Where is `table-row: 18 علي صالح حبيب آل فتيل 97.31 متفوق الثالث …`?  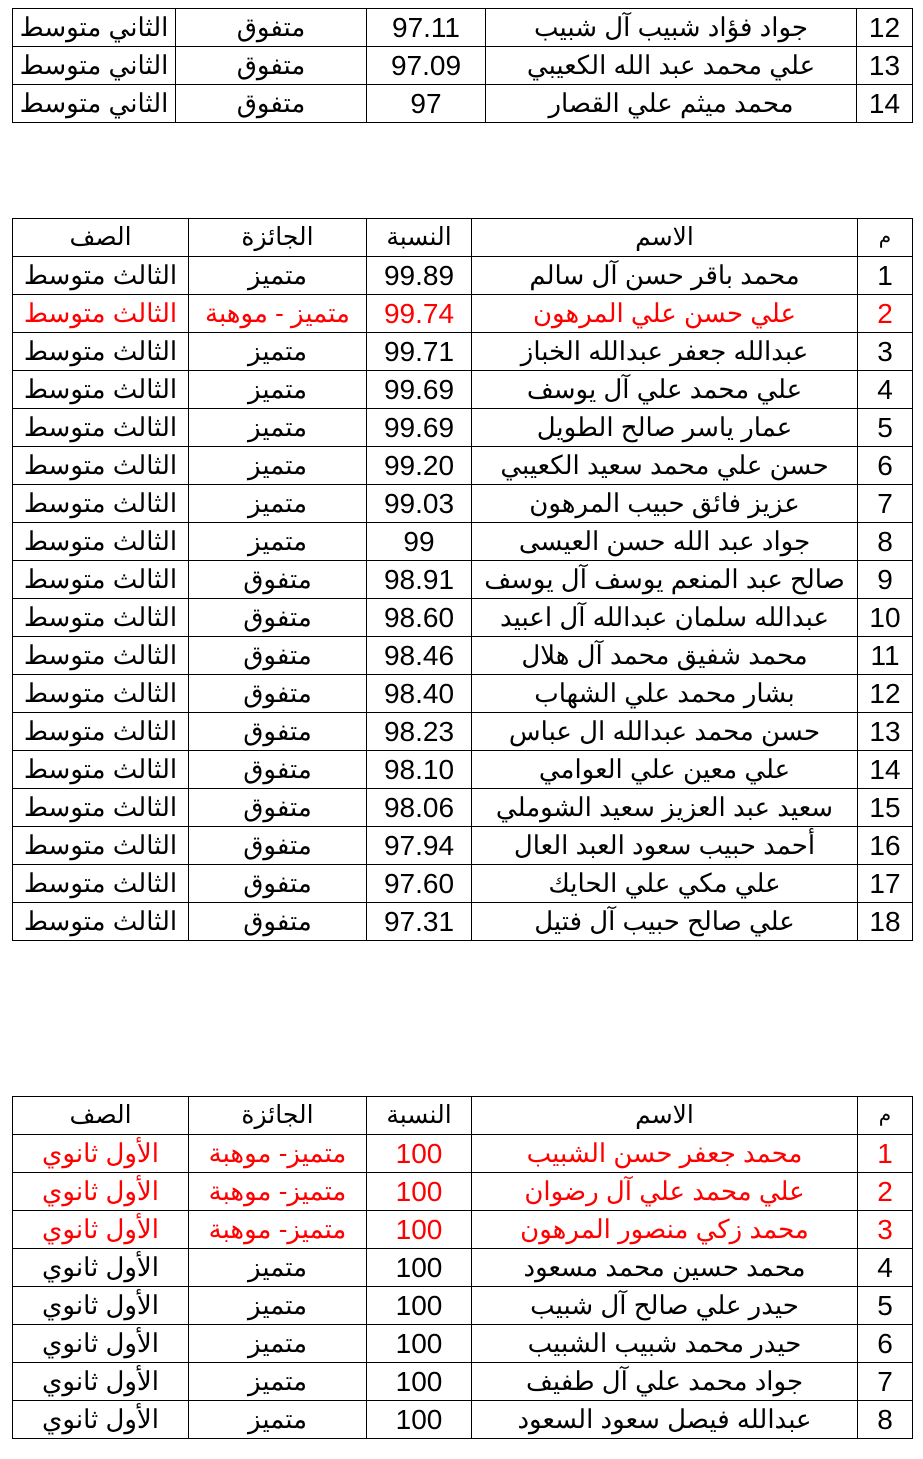
table-row: 18 علي صالح حبيب آل فتيل 97.31 متفوق الثالث … is located at coordinates (462, 921).